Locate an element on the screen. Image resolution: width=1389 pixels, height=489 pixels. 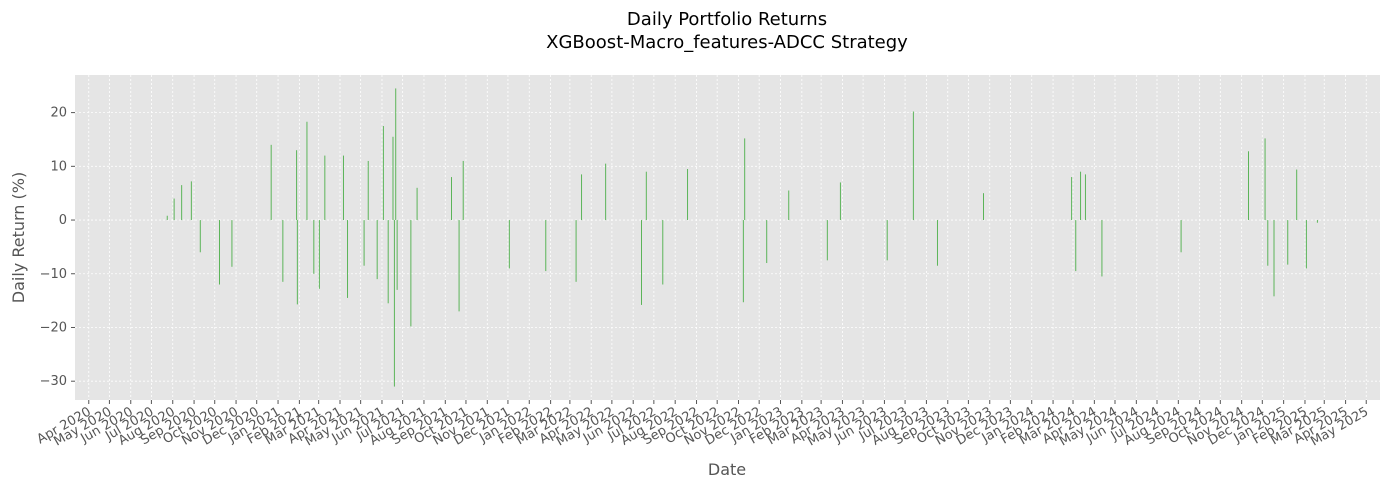
y-tick-label: −10 is located at coordinates (53, 274).